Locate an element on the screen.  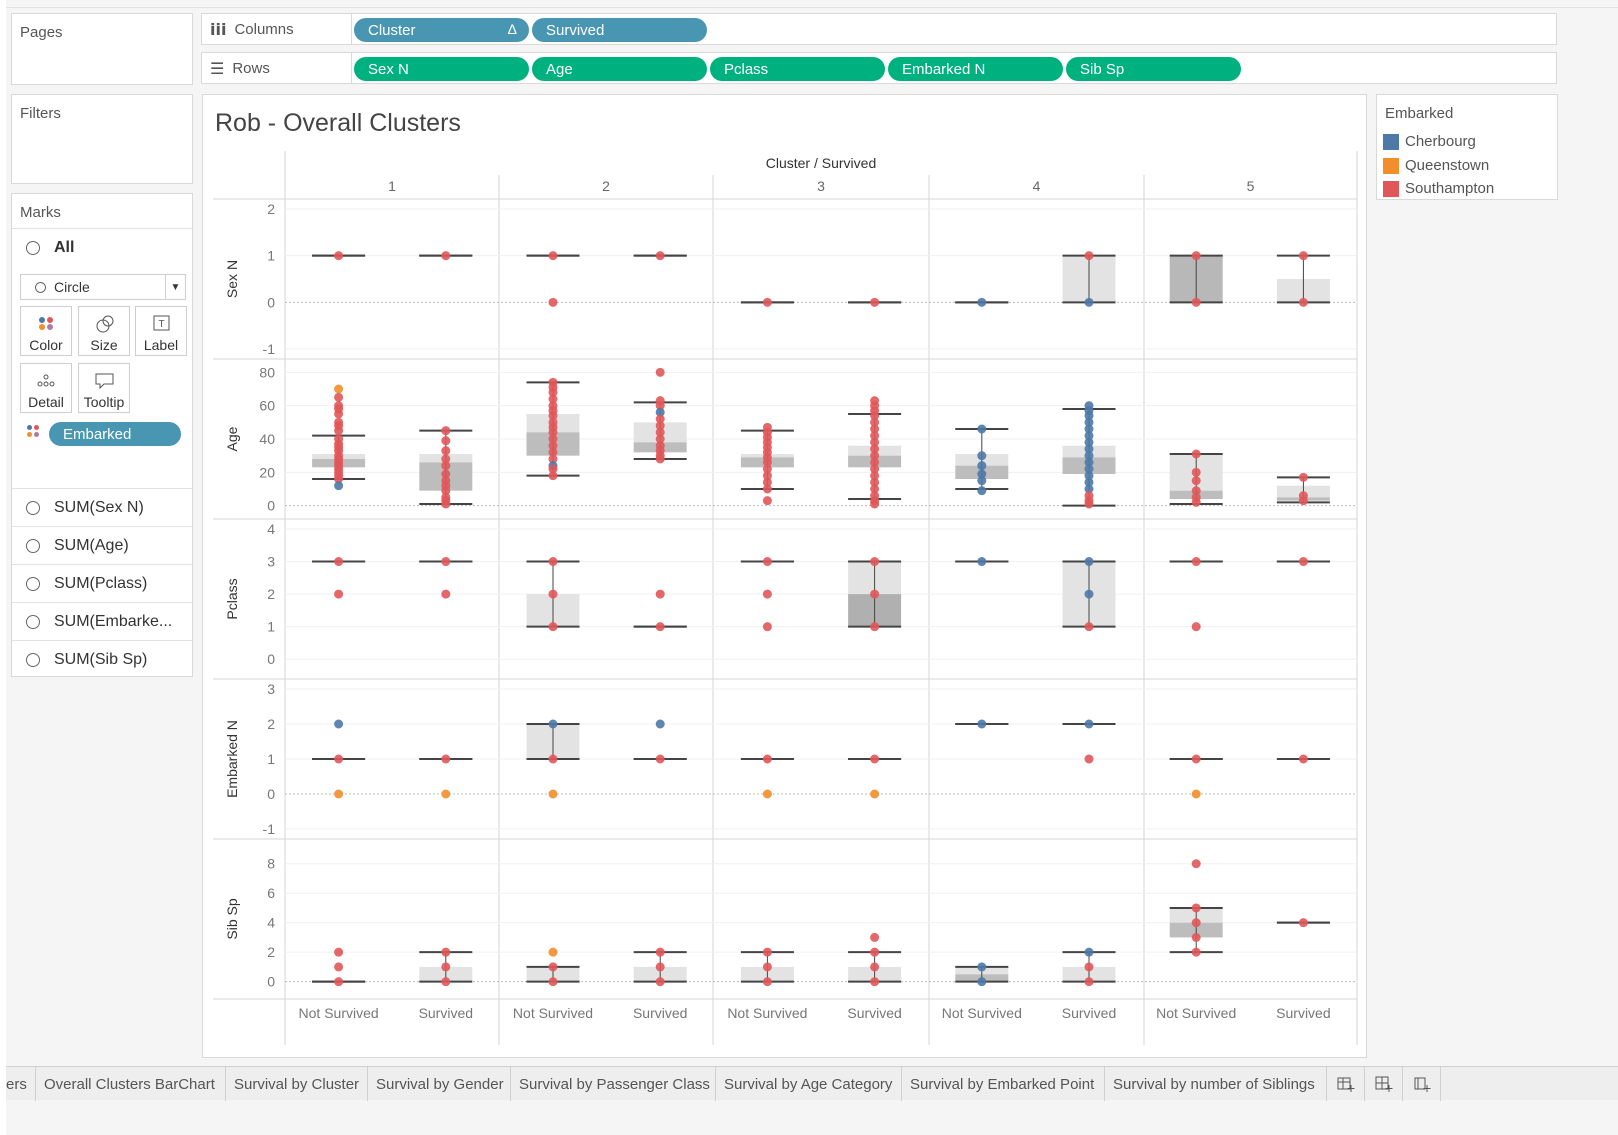
delta-icon: Δ is located at coordinates (512, 29).